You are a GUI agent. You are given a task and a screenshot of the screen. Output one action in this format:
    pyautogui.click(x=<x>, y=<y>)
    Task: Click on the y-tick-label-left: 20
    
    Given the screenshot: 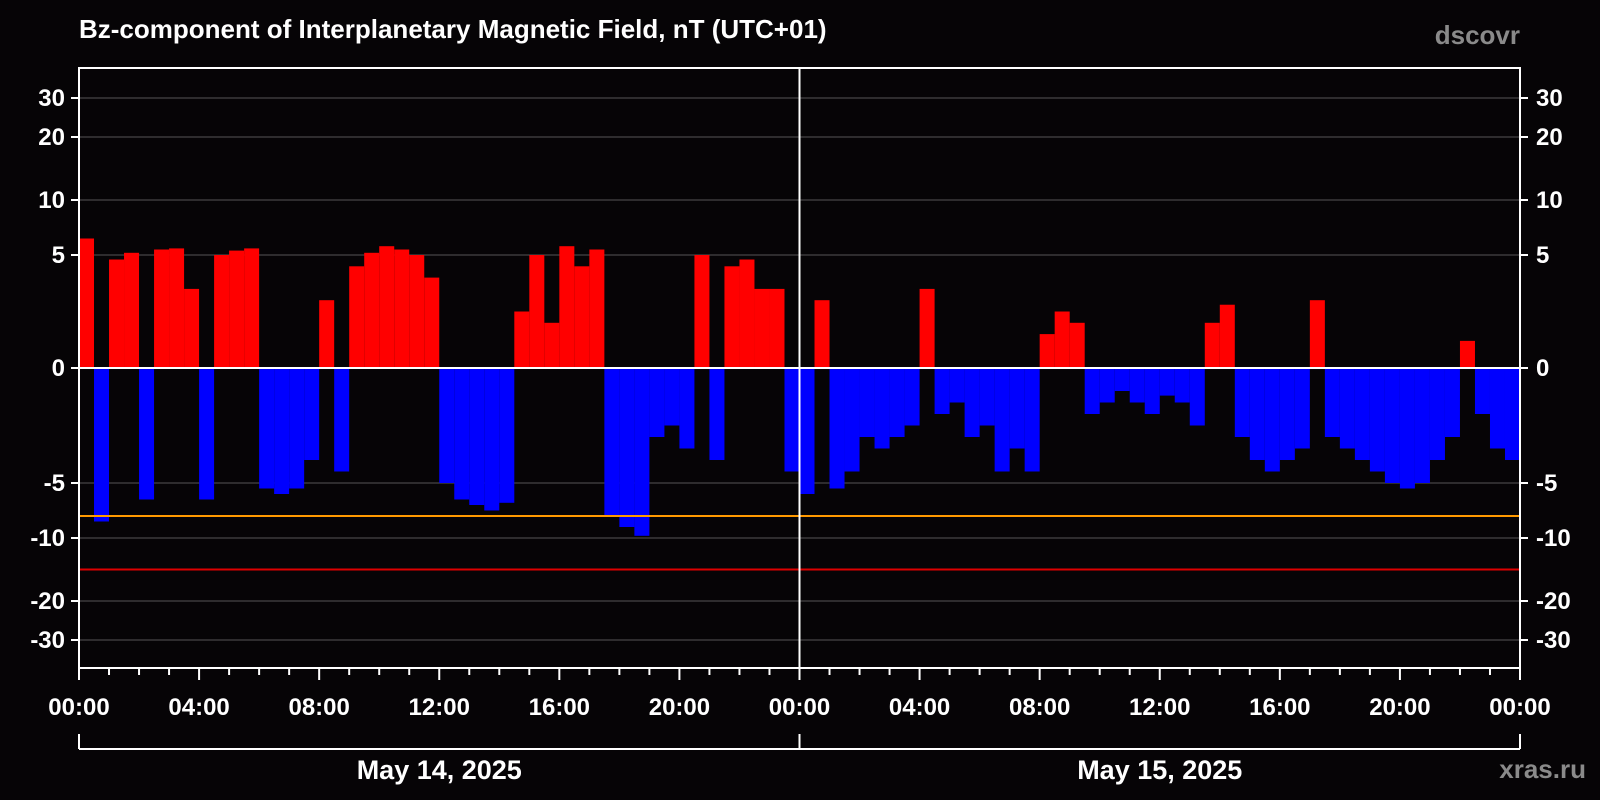 What is the action you would take?
    pyautogui.click(x=51, y=137)
    